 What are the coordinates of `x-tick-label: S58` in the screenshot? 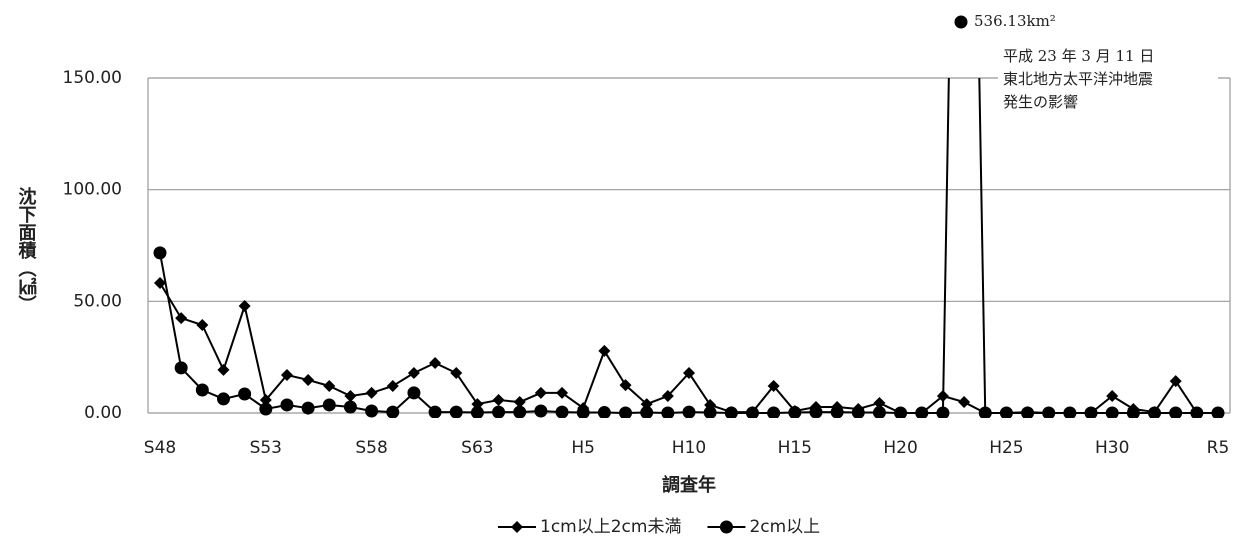 It's located at (371, 448).